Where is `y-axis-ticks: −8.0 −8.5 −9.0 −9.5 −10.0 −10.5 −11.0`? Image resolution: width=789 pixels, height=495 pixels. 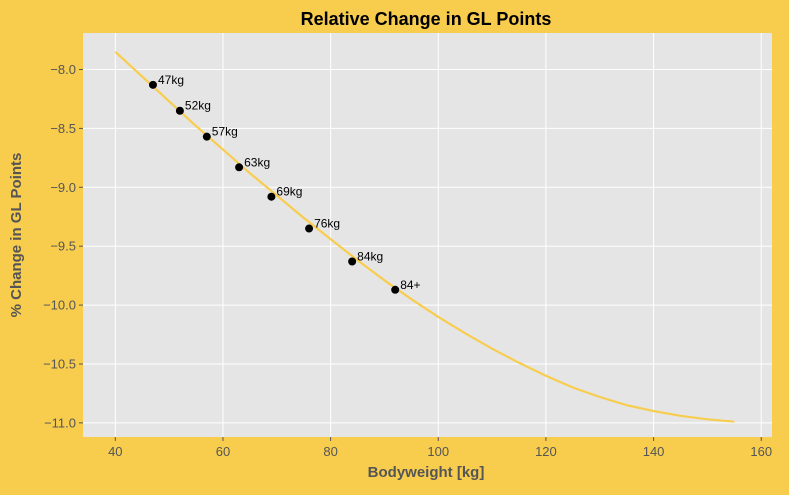 y-axis-ticks: −8.0 −8.5 −9.0 −9.5 −10.0 −10.5 −11.0 is located at coordinates (63, 246).